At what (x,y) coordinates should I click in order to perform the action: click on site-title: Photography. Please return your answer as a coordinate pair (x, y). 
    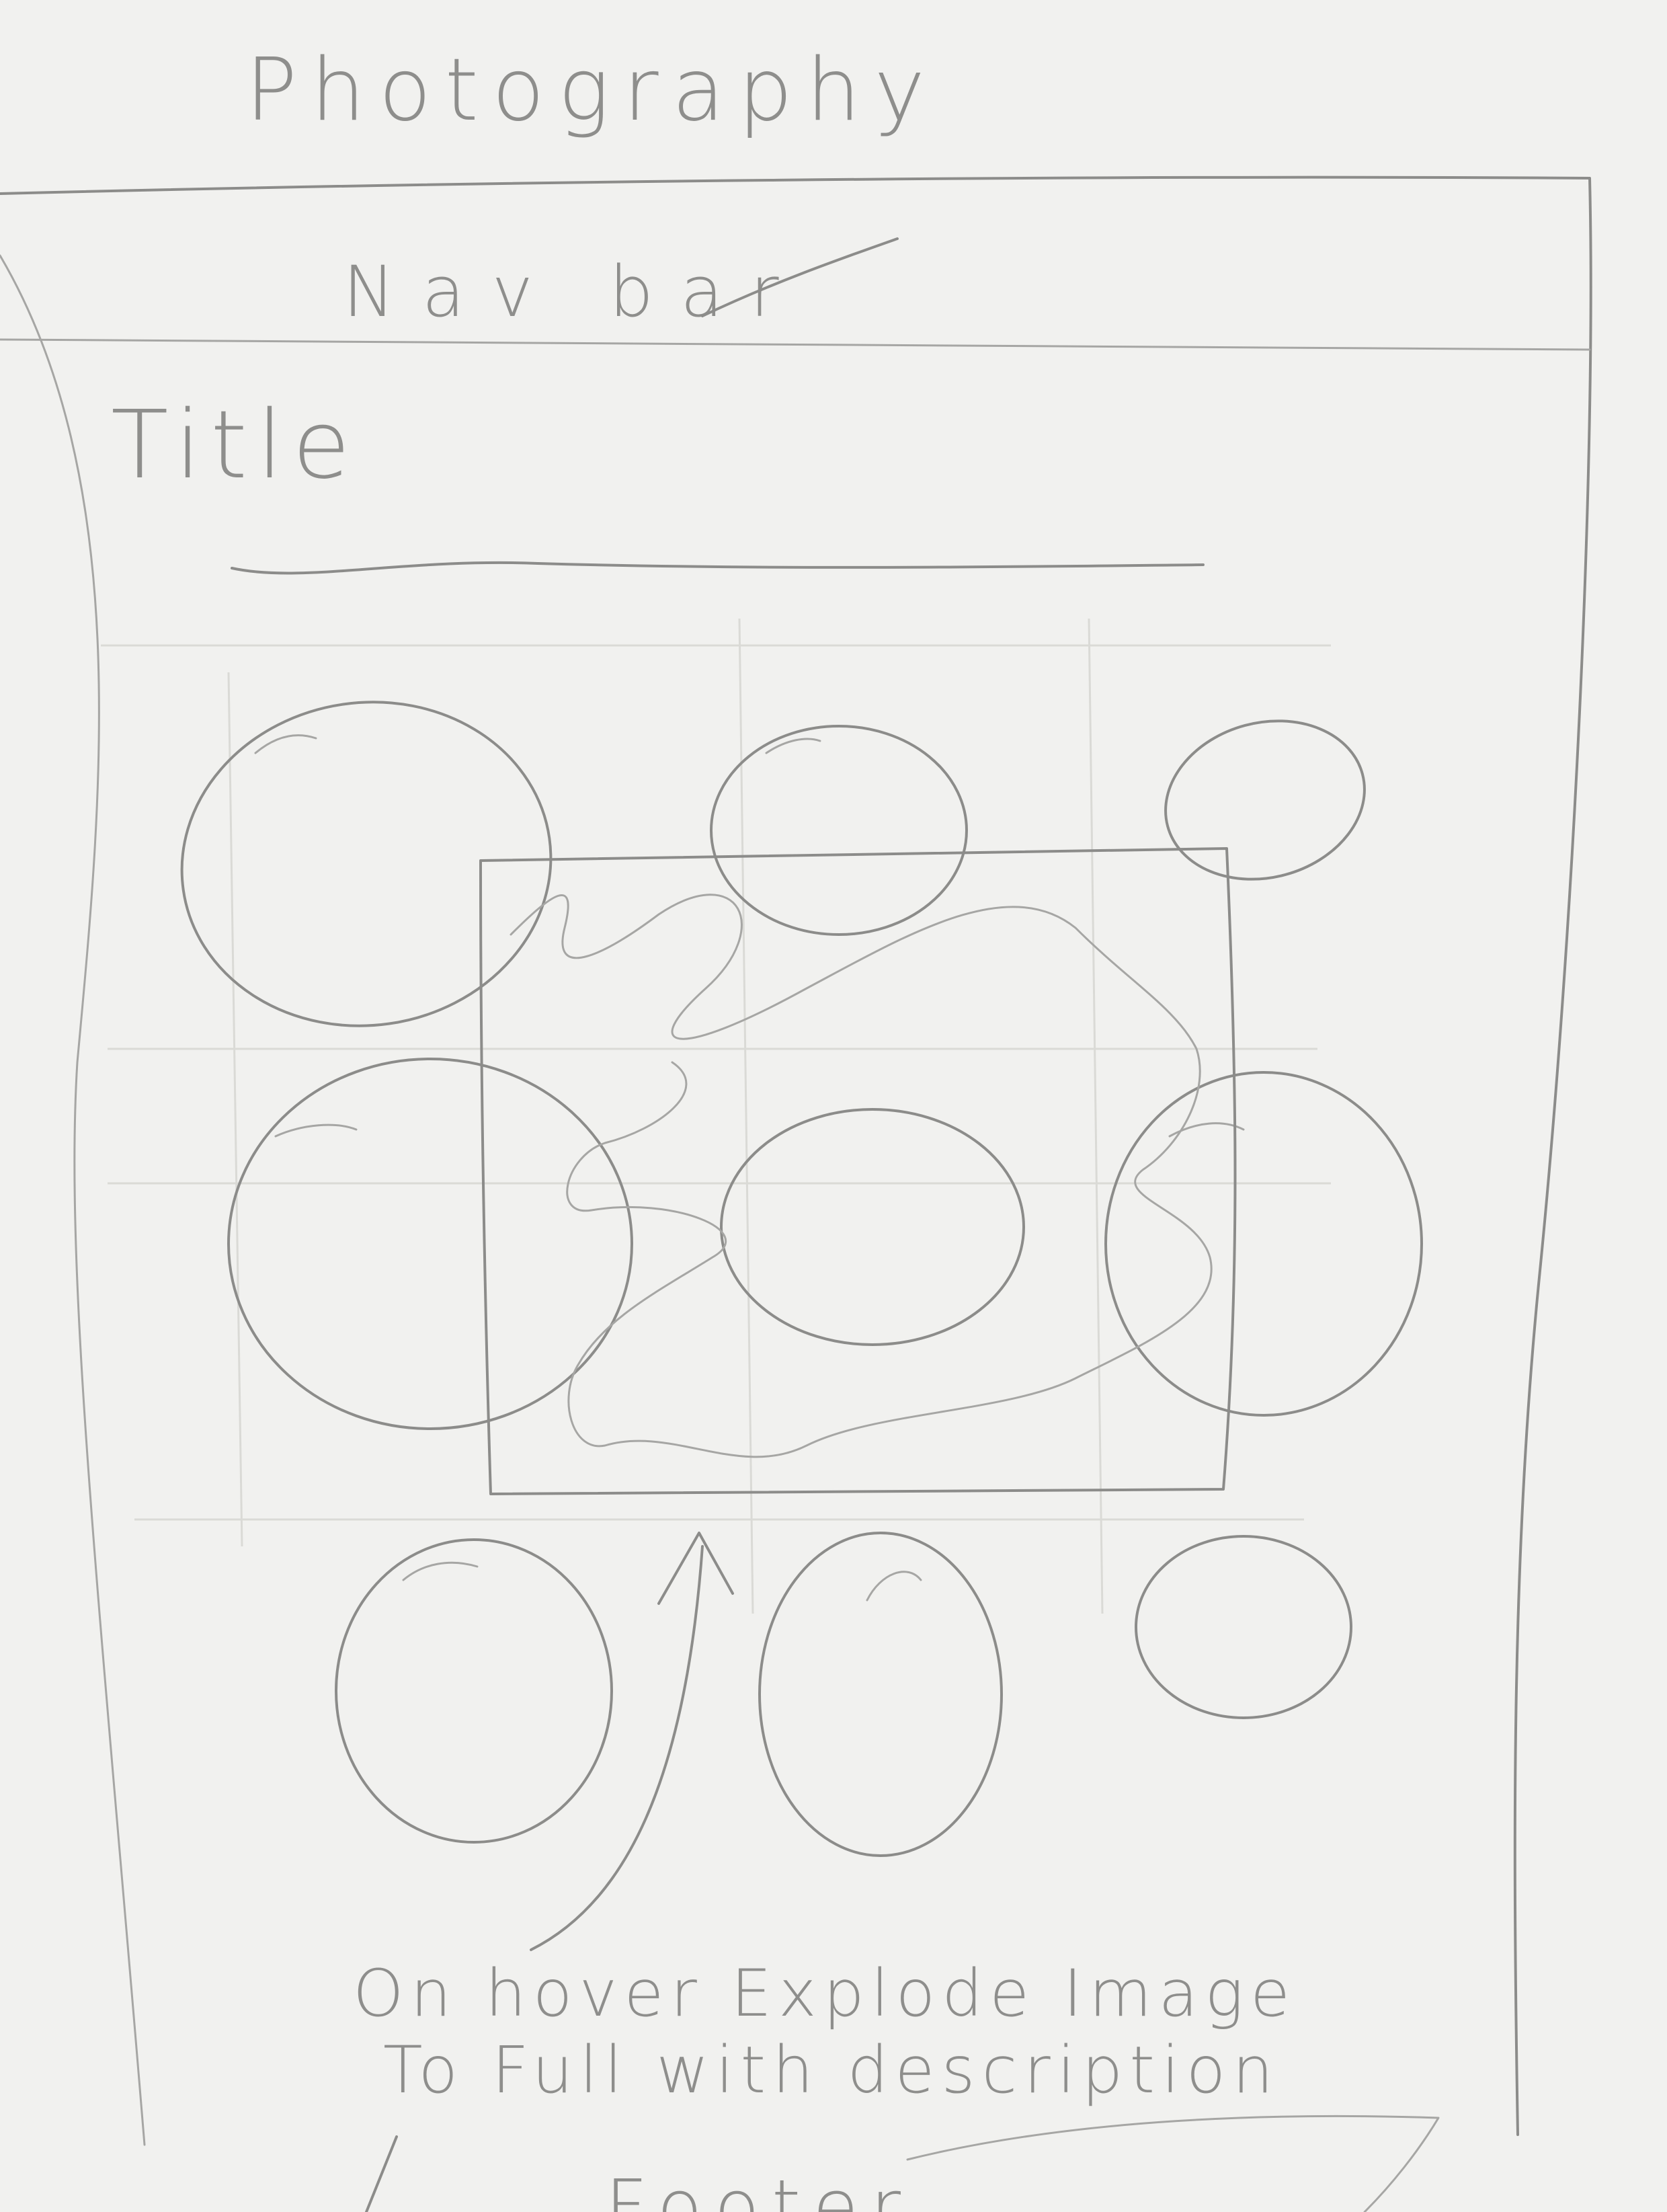
    Looking at the image, I should click on (591, 90).